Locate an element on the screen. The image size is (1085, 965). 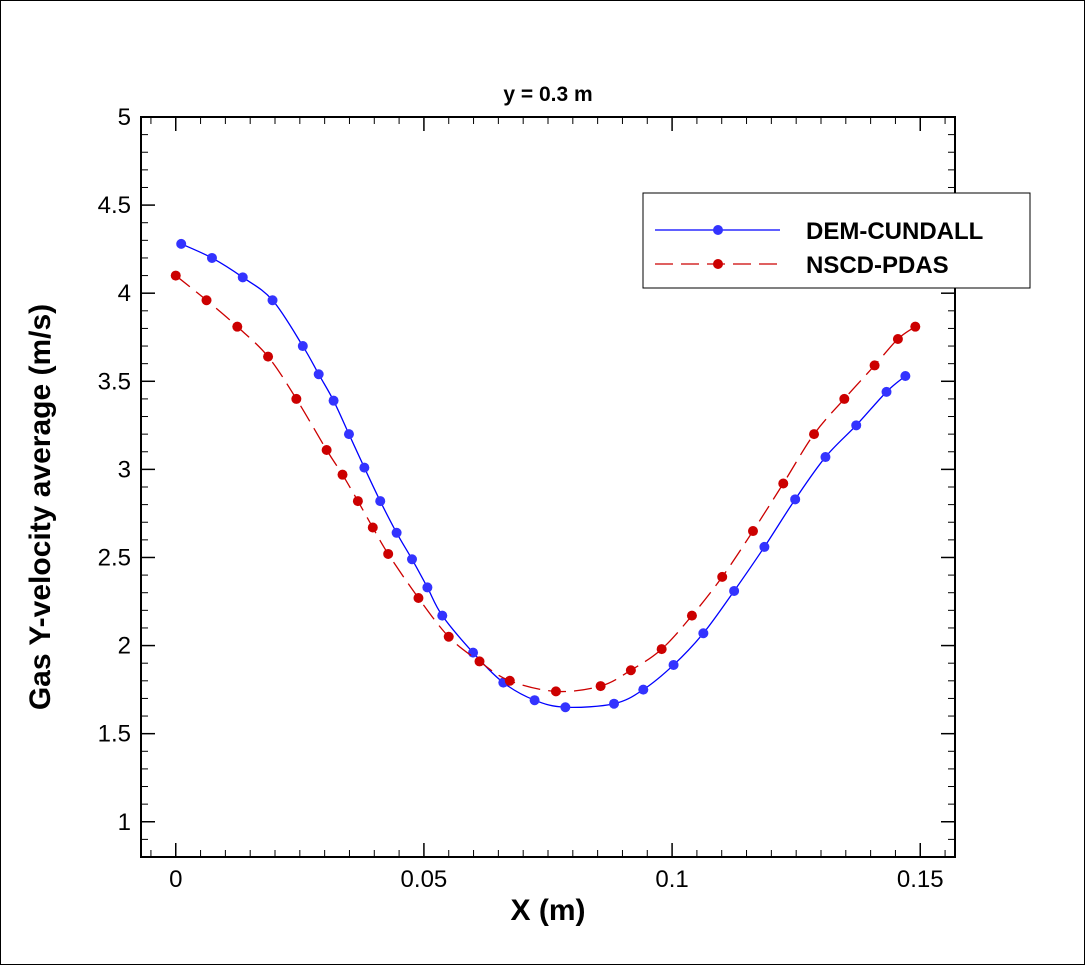
y-tick-label: 1 is located at coordinates (124, 822).